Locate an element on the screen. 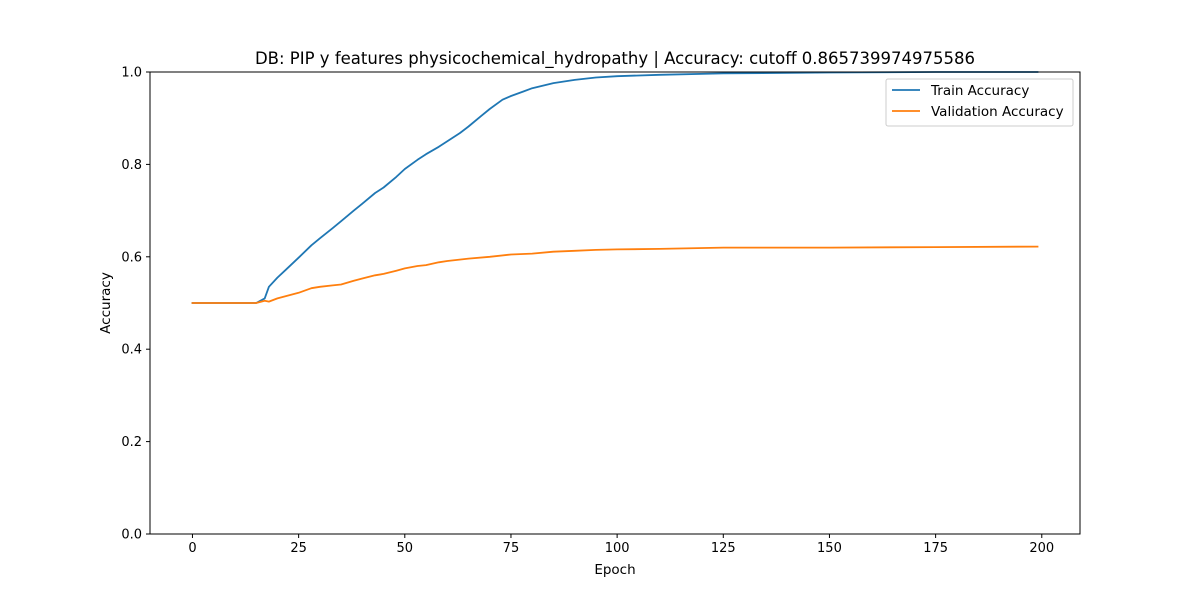  x-tick-label: 200 is located at coordinates (1041, 548).